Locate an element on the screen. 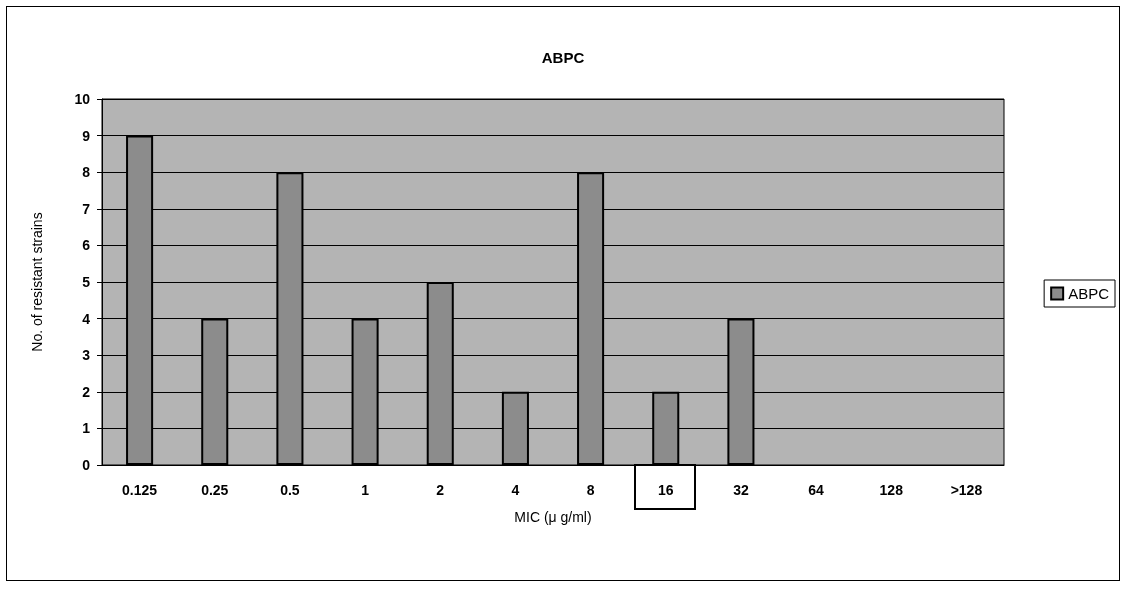  y-tick-label: 6 is located at coordinates (86, 245).